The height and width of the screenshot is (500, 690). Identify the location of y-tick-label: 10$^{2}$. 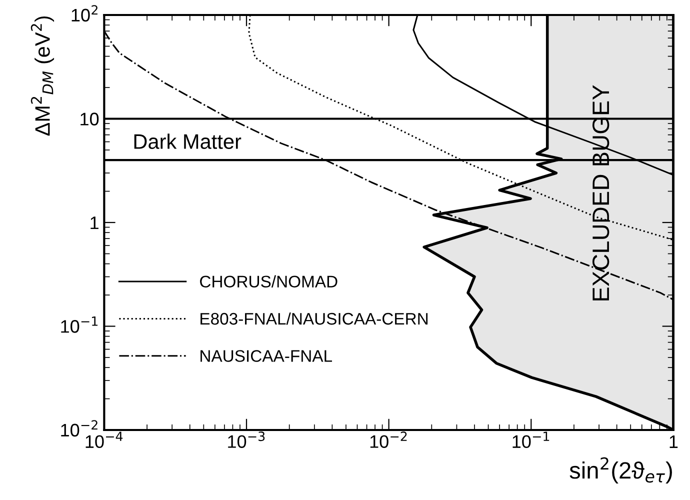
(85, 13).